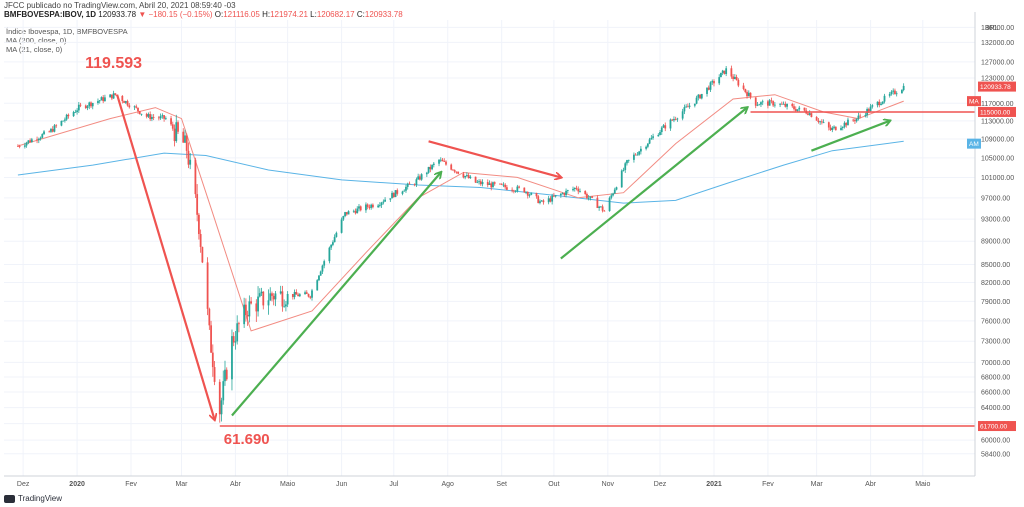 The image size is (1024, 507). I want to click on y-tick-label: 97000.00, so click(995, 198).